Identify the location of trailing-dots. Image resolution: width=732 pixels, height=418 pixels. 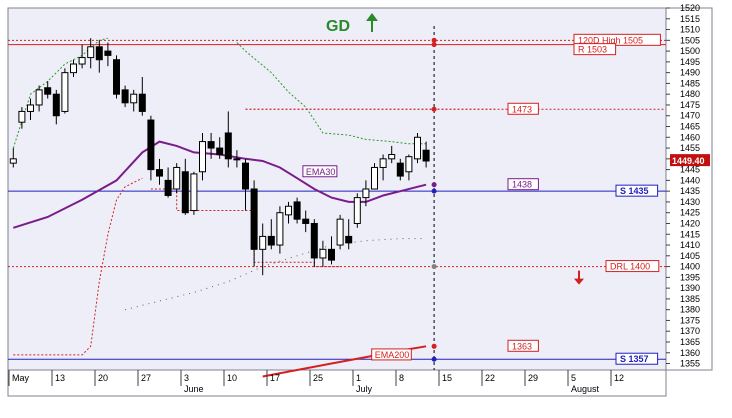
(275, 274).